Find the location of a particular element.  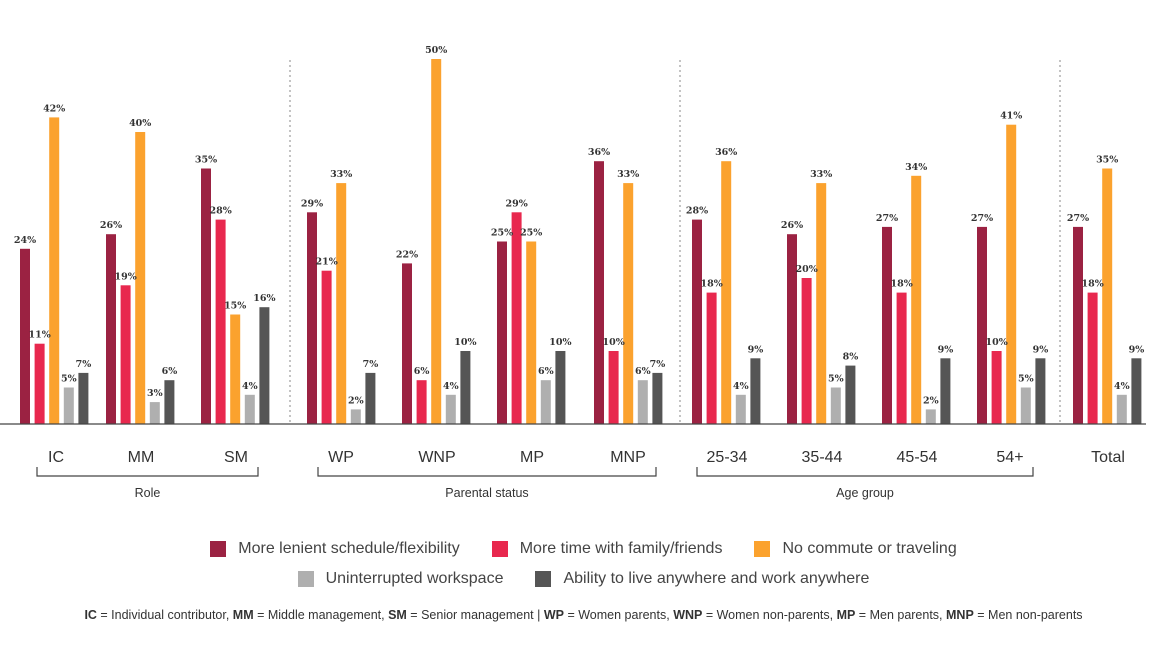

value-label: 9% is located at coordinates (946, 349).